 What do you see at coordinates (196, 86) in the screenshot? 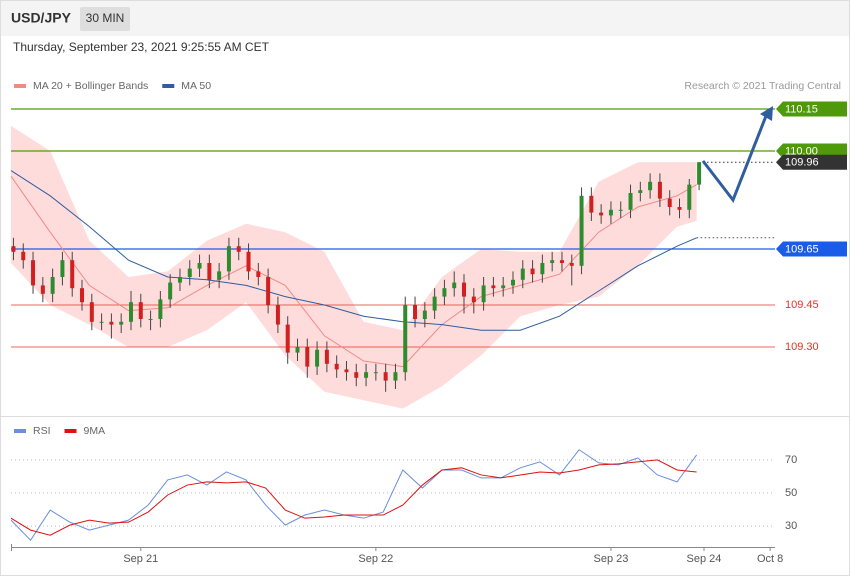
I see `legend-label: MA 50` at bounding box center [196, 86].